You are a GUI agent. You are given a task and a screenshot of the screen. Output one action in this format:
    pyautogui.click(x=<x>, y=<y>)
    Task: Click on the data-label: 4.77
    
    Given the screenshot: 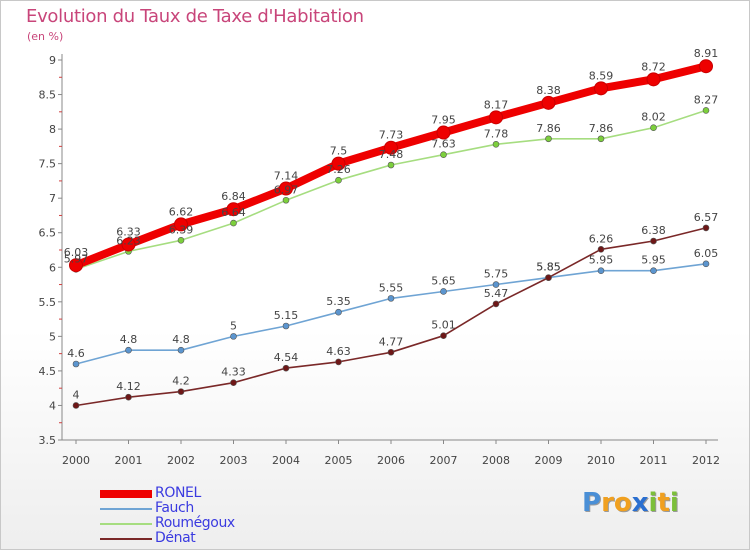 What is the action you would take?
    pyautogui.click(x=391, y=341)
    